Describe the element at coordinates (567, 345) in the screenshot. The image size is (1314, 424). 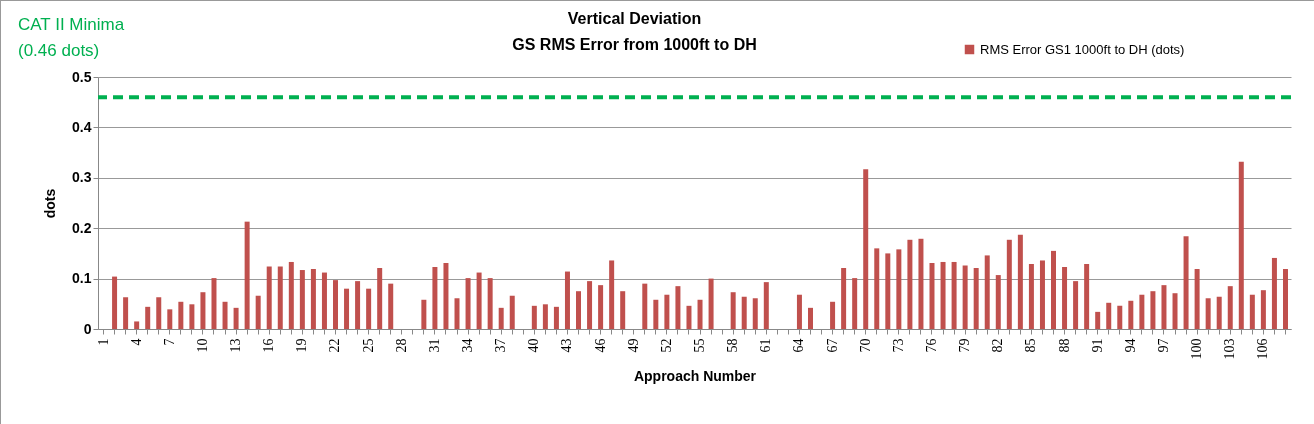
I see `x-tick-label: 43` at that location.